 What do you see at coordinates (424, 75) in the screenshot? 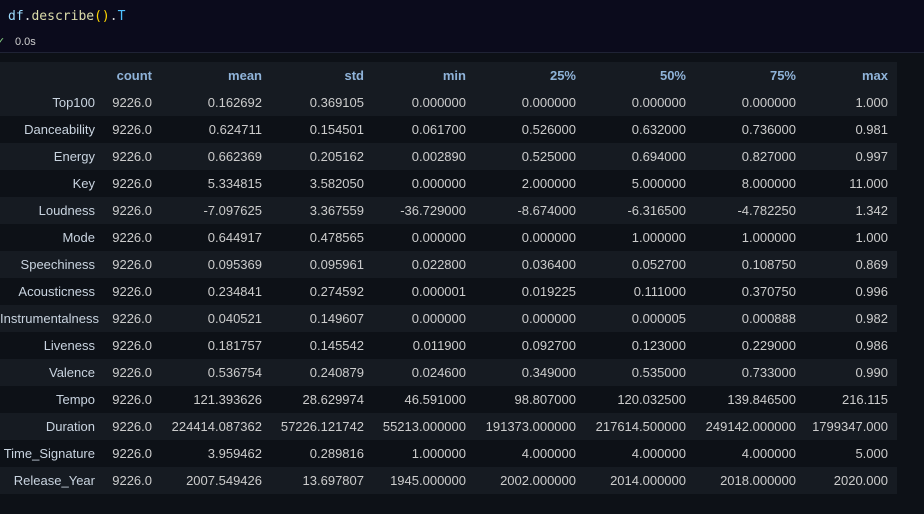
I see `column-header: min` at bounding box center [424, 75].